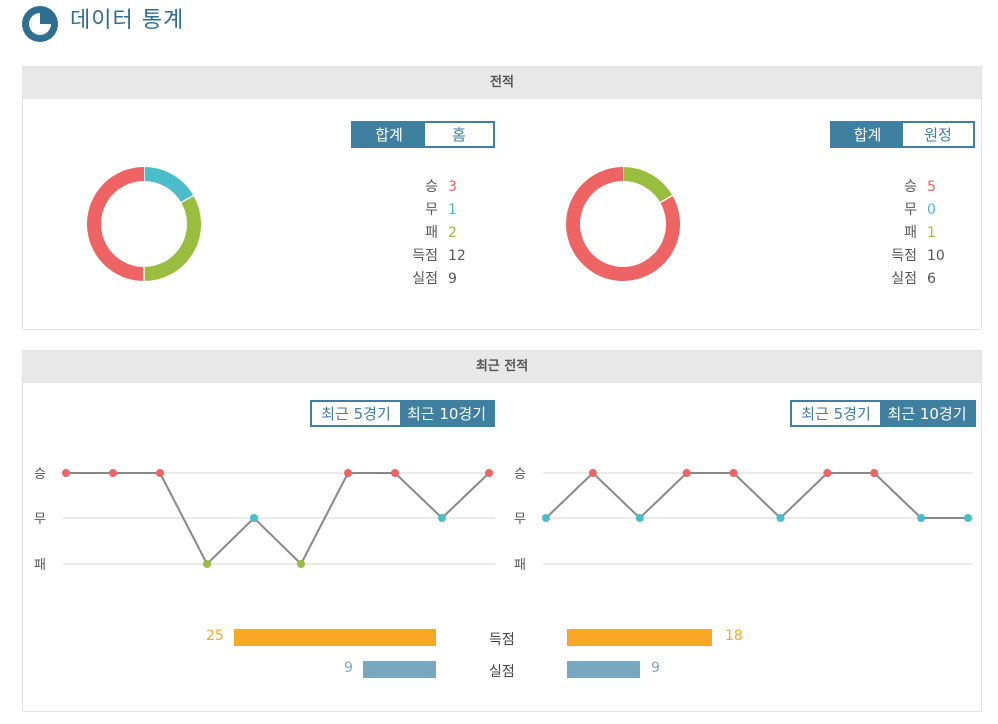 The width and height of the screenshot is (998, 724). Describe the element at coordinates (502, 83) in the screenshot. I see `record-section-title: 전적` at that location.